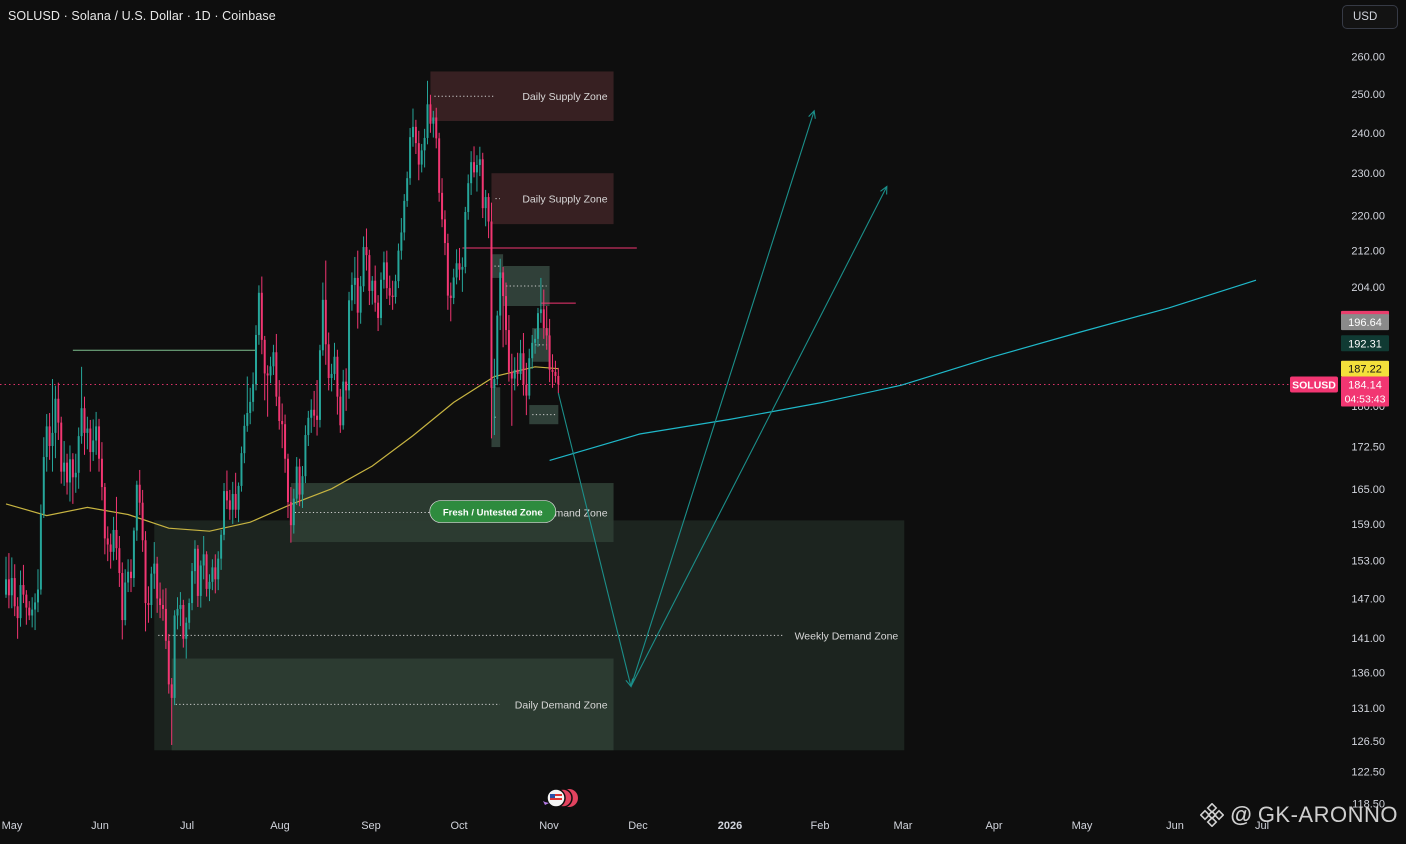  I want to click on x-tick-label-1: Jun, so click(100, 826).